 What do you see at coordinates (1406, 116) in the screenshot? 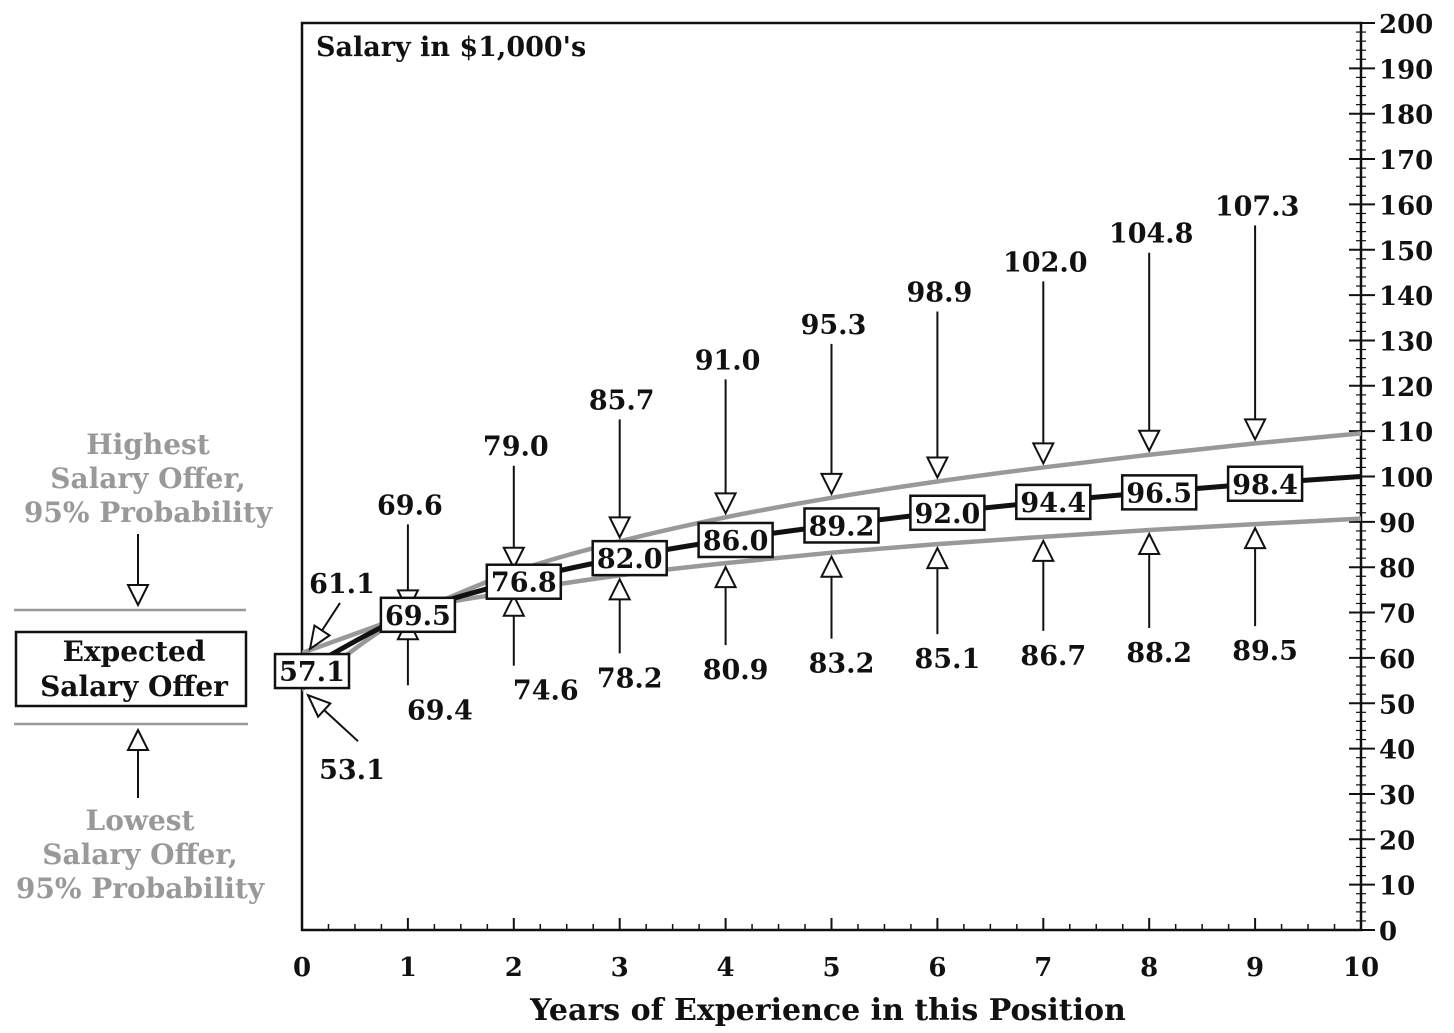
I see `y-tick-label: 180` at bounding box center [1406, 116].